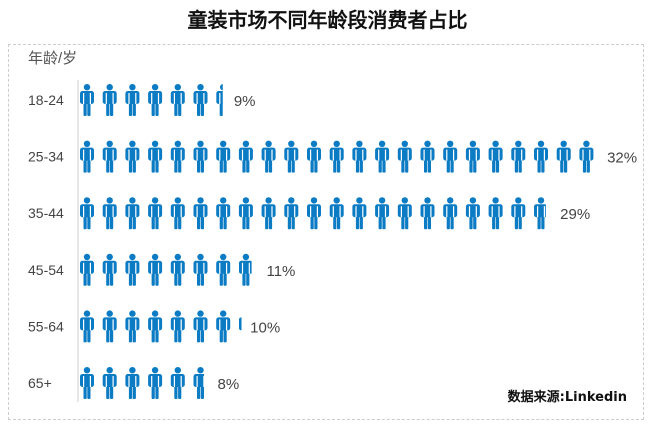 This screenshot has height=427, width=655. I want to click on source-note: 数据来源:Linkedin, so click(567, 397).